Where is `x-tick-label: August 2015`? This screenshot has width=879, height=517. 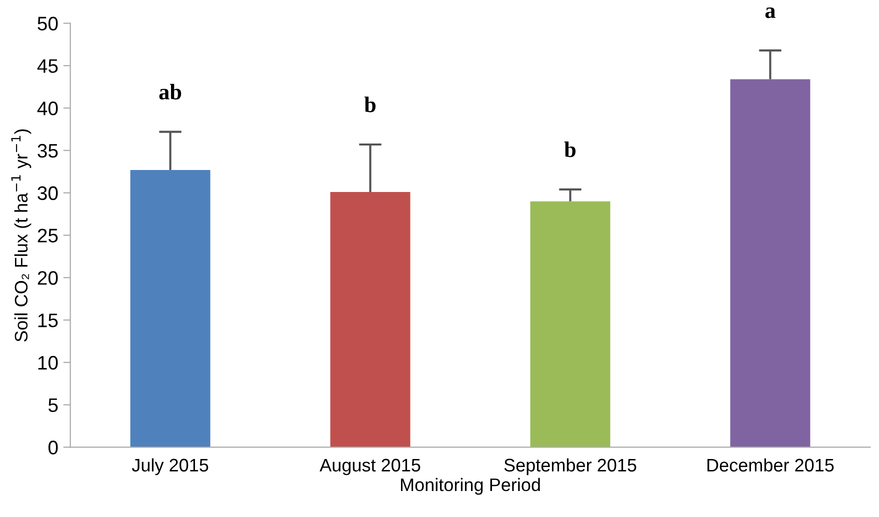
x-tick-label: August 2015 is located at coordinates (370, 467).